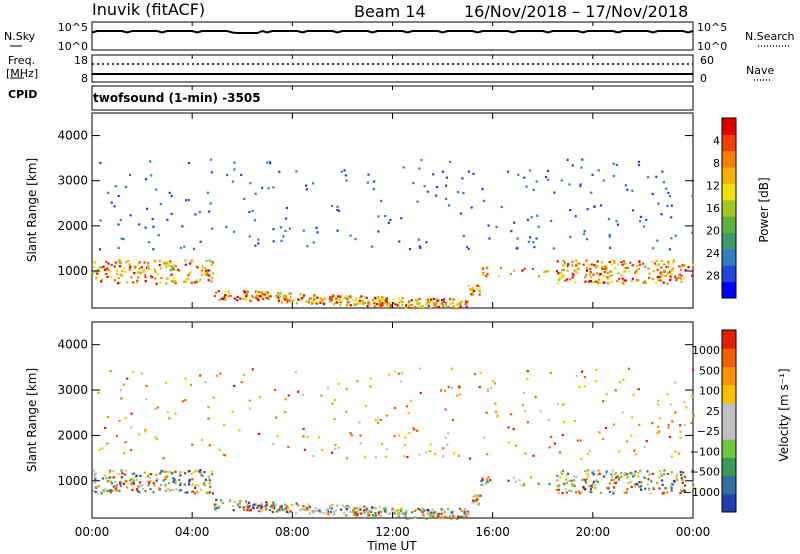  Describe the element at coordinates (392, 36) in the screenshot. I see `nsky-panel-frame` at that location.